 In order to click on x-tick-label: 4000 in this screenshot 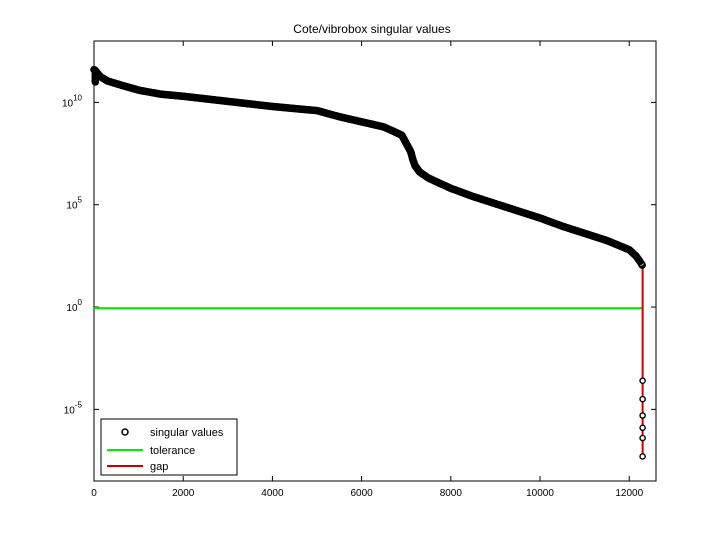, I will do `click(272, 493)`.